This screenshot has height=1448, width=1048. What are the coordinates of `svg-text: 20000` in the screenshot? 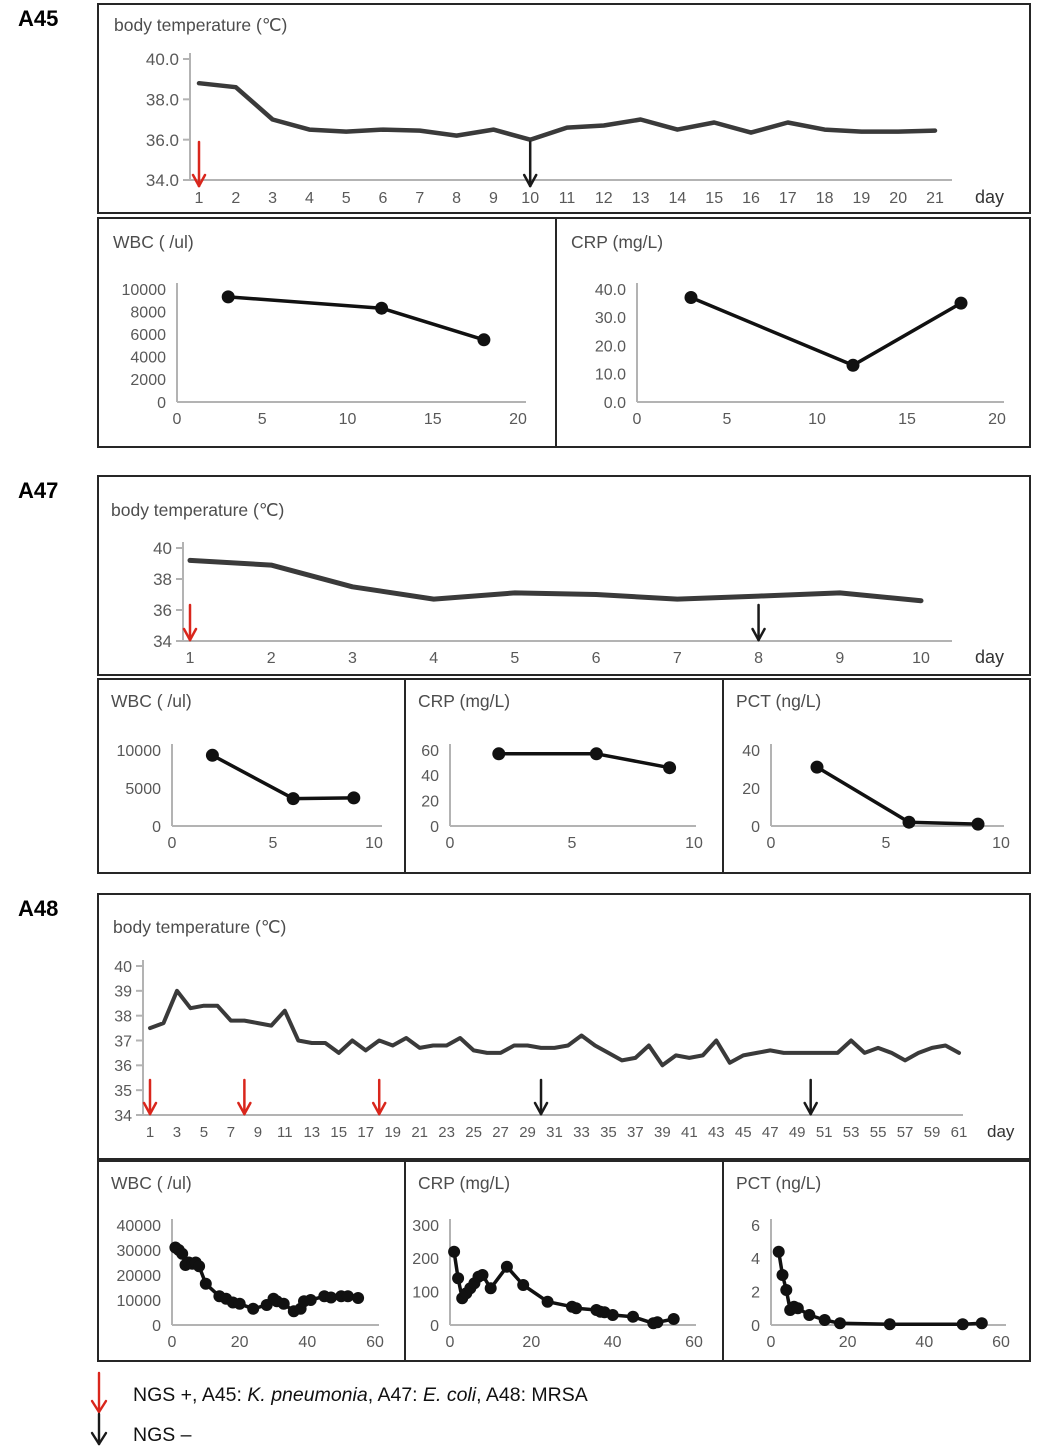 It's located at (139, 1276).